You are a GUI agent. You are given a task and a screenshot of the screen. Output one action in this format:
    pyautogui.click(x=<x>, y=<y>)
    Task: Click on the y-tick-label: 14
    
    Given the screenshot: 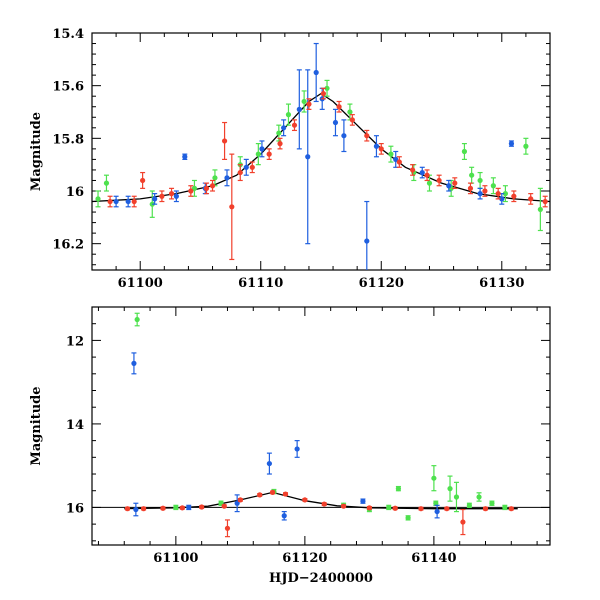 What is the action you would take?
    pyautogui.click(x=75, y=425)
    